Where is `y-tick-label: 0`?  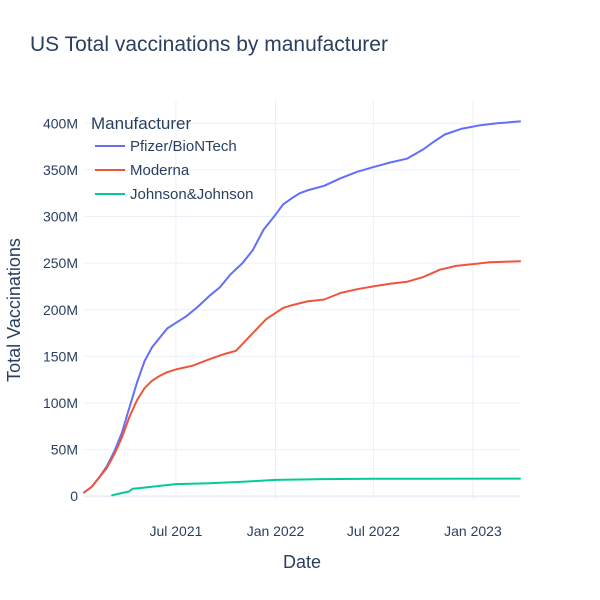
y-tick-label: 0 is located at coordinates (74, 496).